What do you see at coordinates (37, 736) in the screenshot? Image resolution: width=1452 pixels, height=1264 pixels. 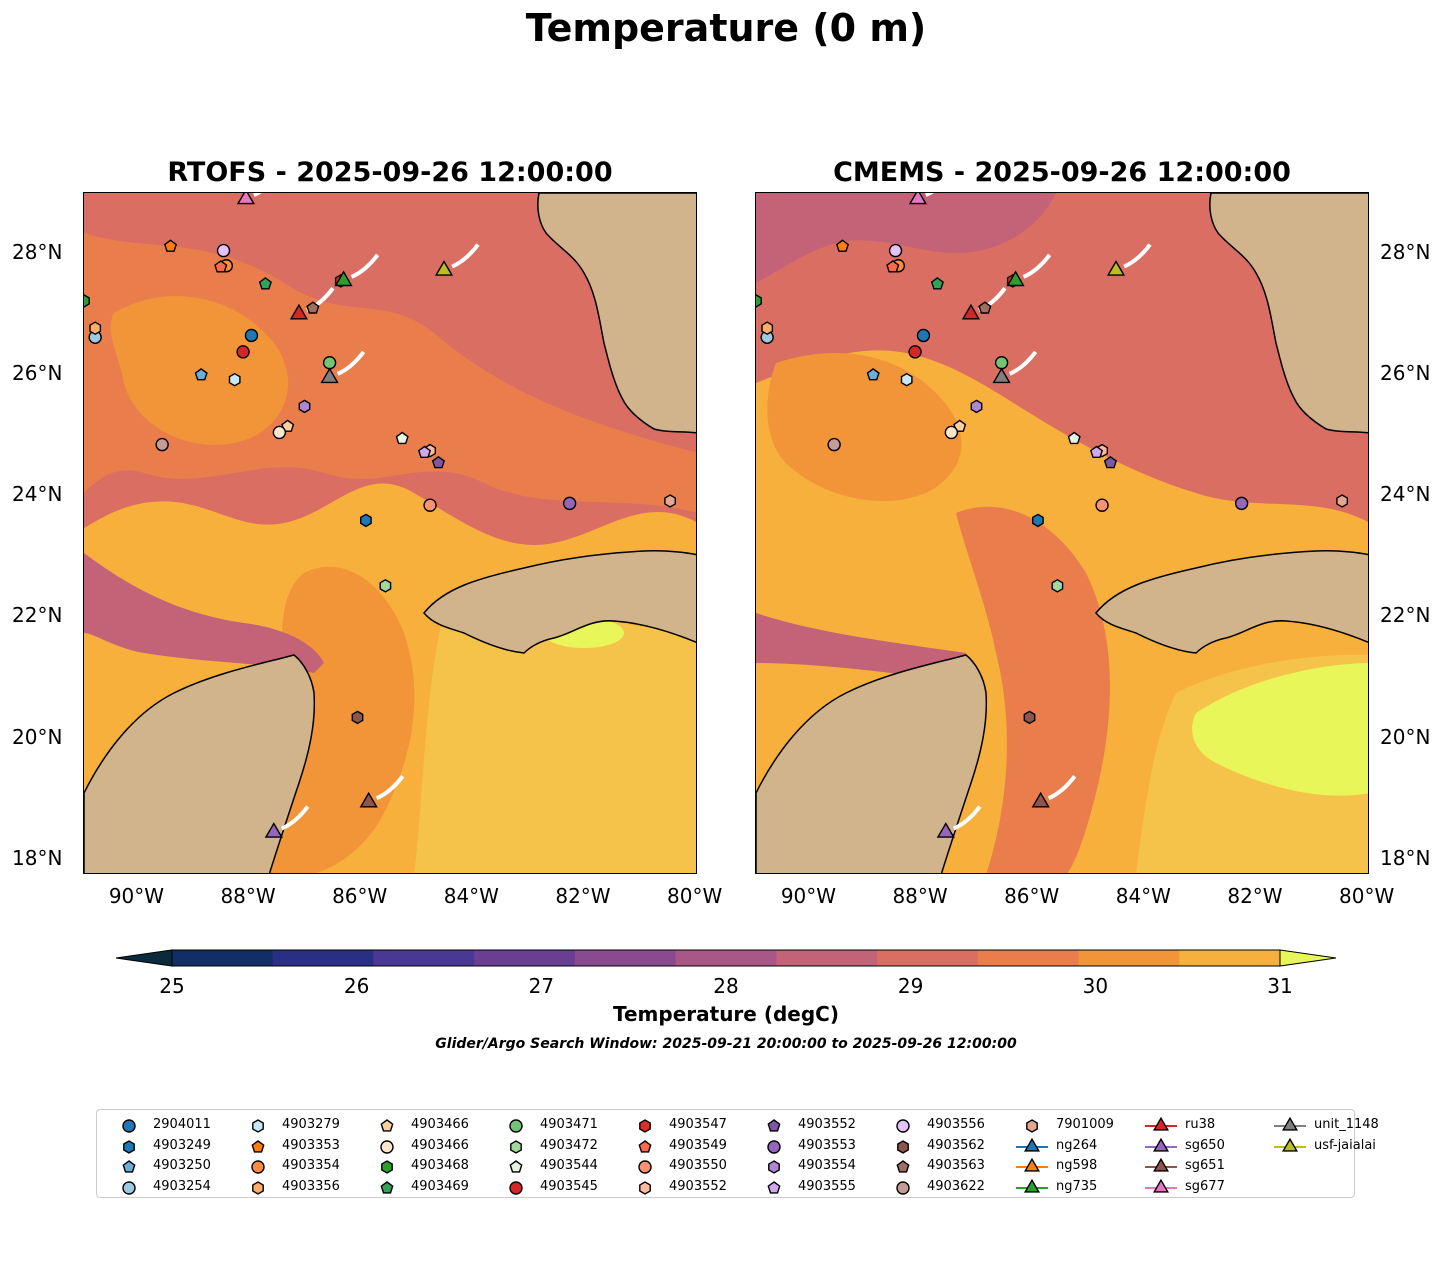 I see `lat-tick-label: 20°N` at bounding box center [37, 736].